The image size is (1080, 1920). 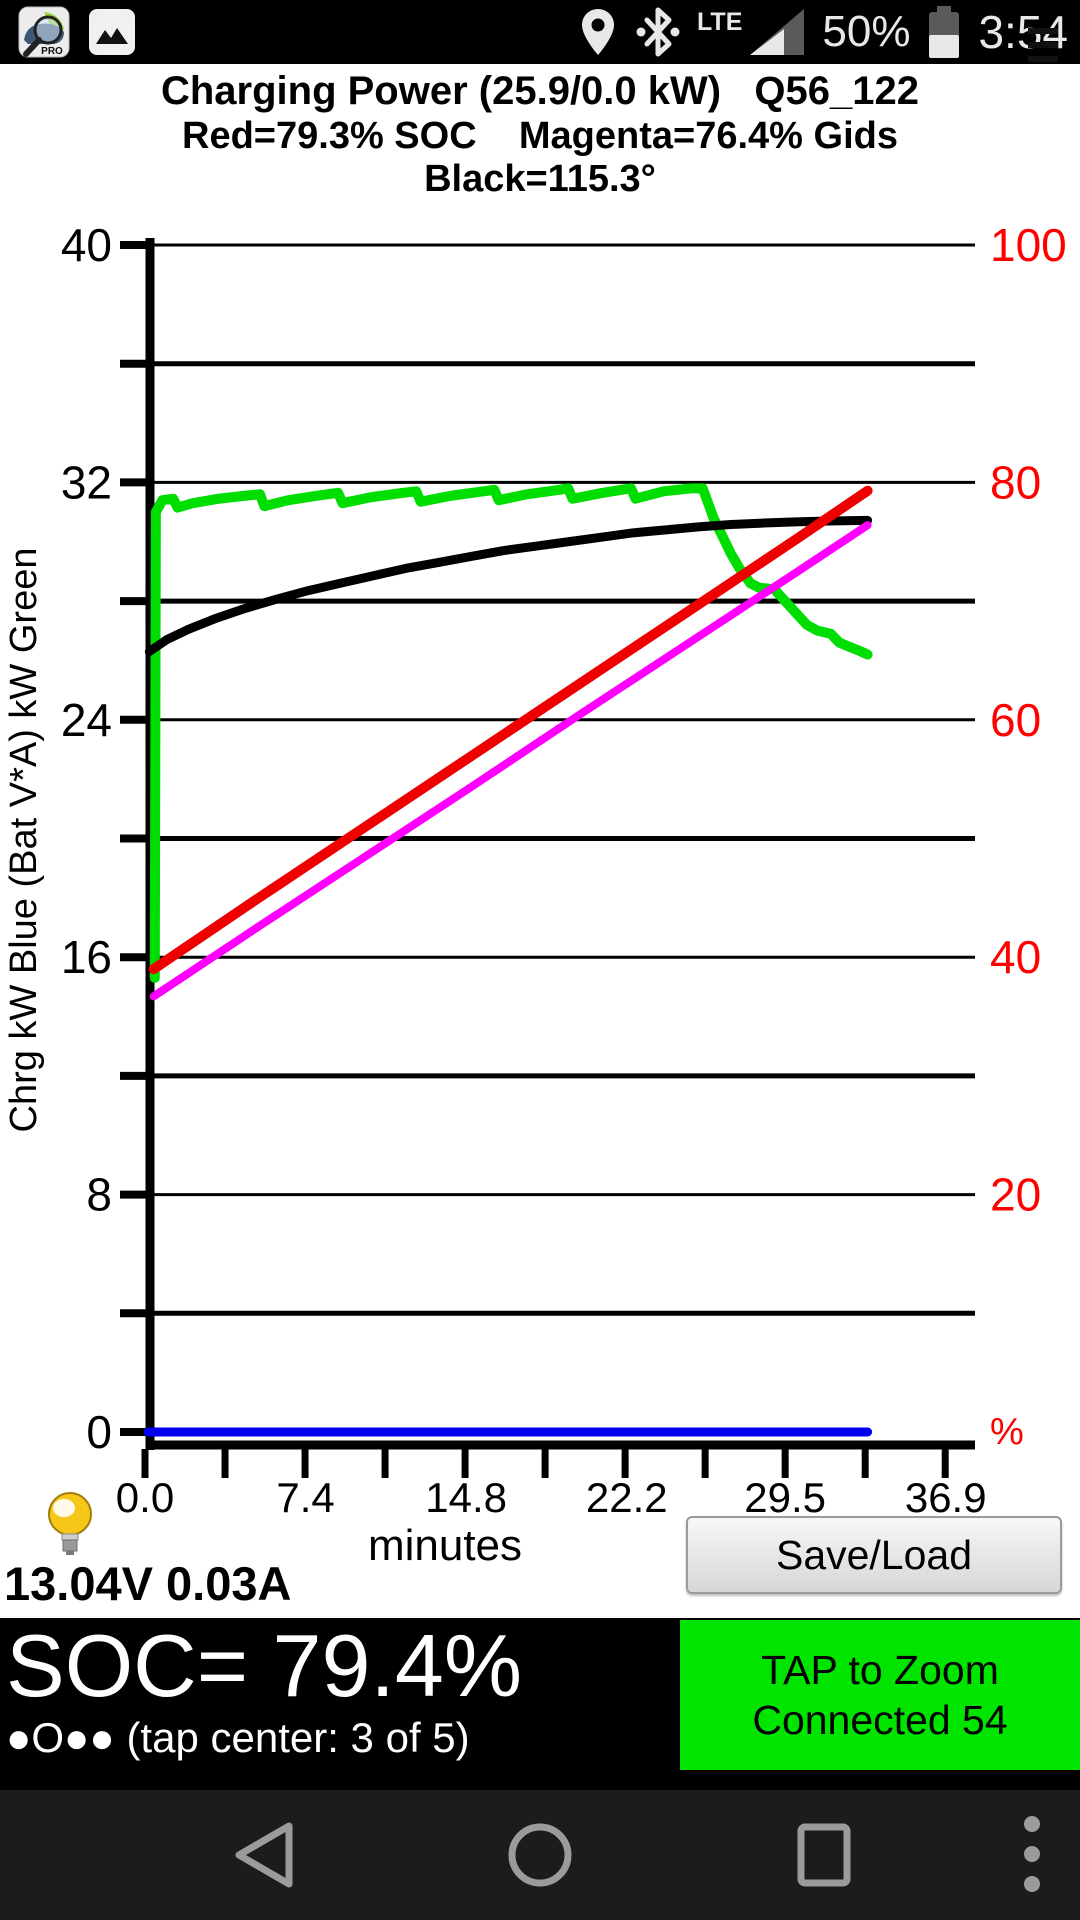 What do you see at coordinates (944, 32) in the screenshot?
I see `battery-icon` at bounding box center [944, 32].